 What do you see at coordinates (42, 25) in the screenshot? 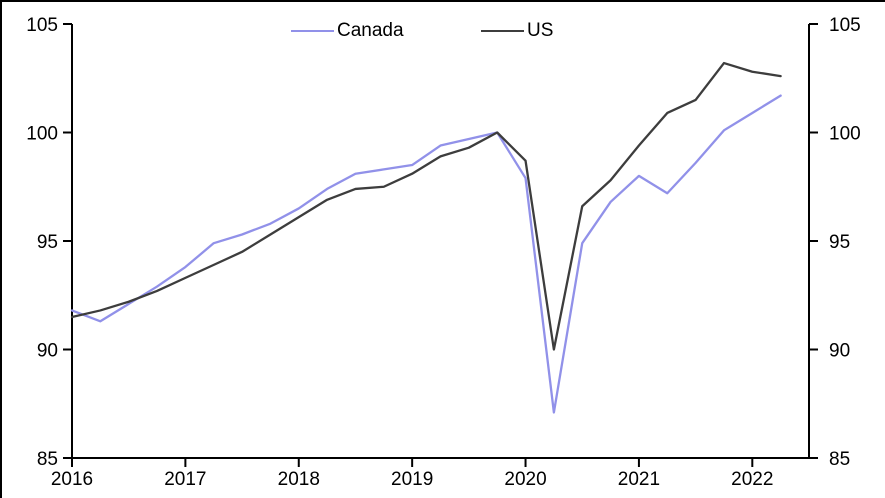
I see `y-axis-label-left: 105` at bounding box center [42, 25].